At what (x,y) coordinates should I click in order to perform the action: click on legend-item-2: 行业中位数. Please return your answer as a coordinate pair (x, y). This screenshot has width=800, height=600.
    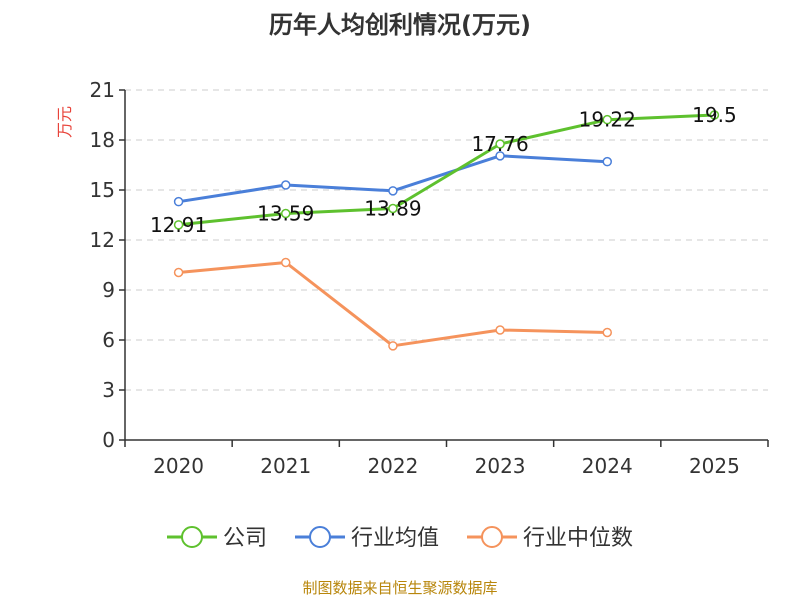
    Looking at the image, I should click on (550, 538).